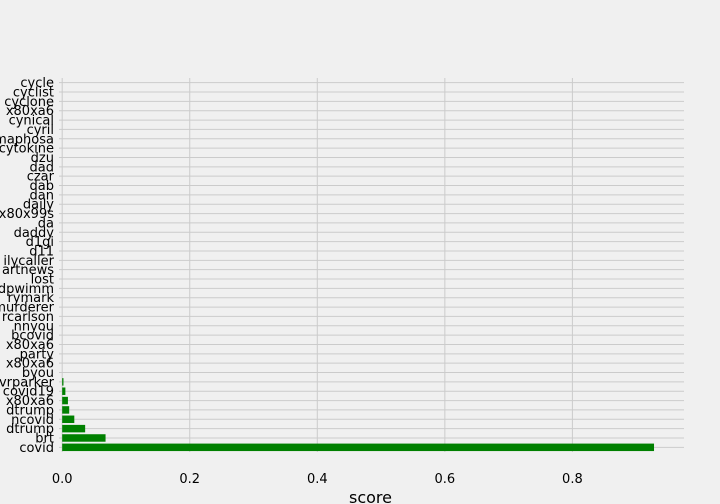  I want to click on y-tick-label: daddy, so click(34, 233).